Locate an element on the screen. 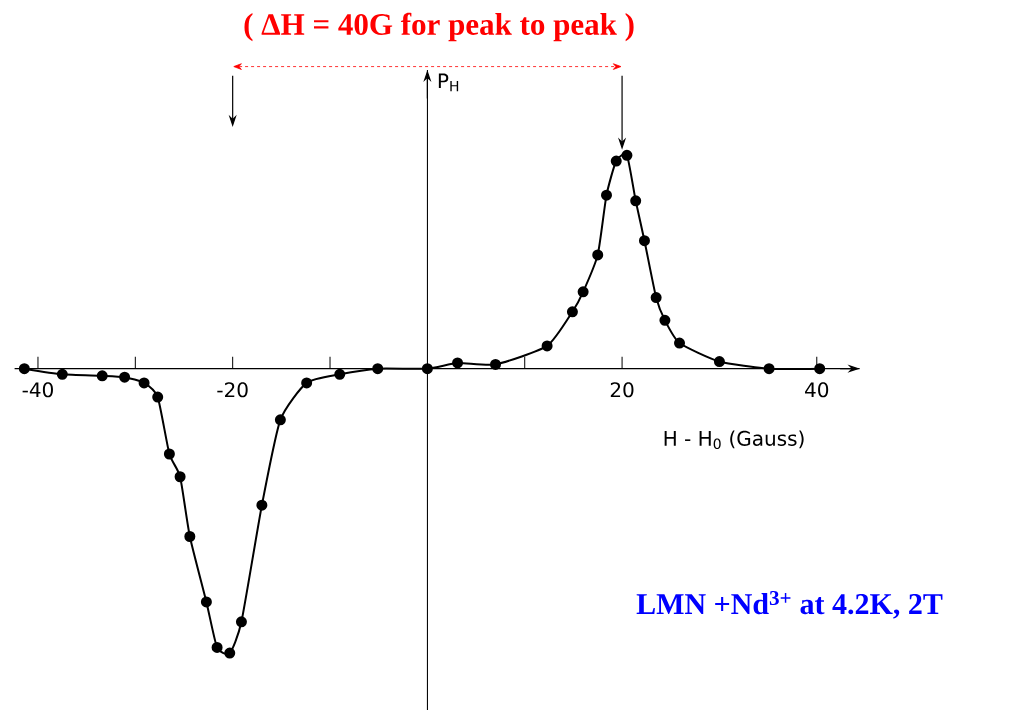 The width and height of the screenshot is (1014, 710). annotation: LMN +Nd$^{3+}$ at 4.2K, 2T is located at coordinates (789, 604).